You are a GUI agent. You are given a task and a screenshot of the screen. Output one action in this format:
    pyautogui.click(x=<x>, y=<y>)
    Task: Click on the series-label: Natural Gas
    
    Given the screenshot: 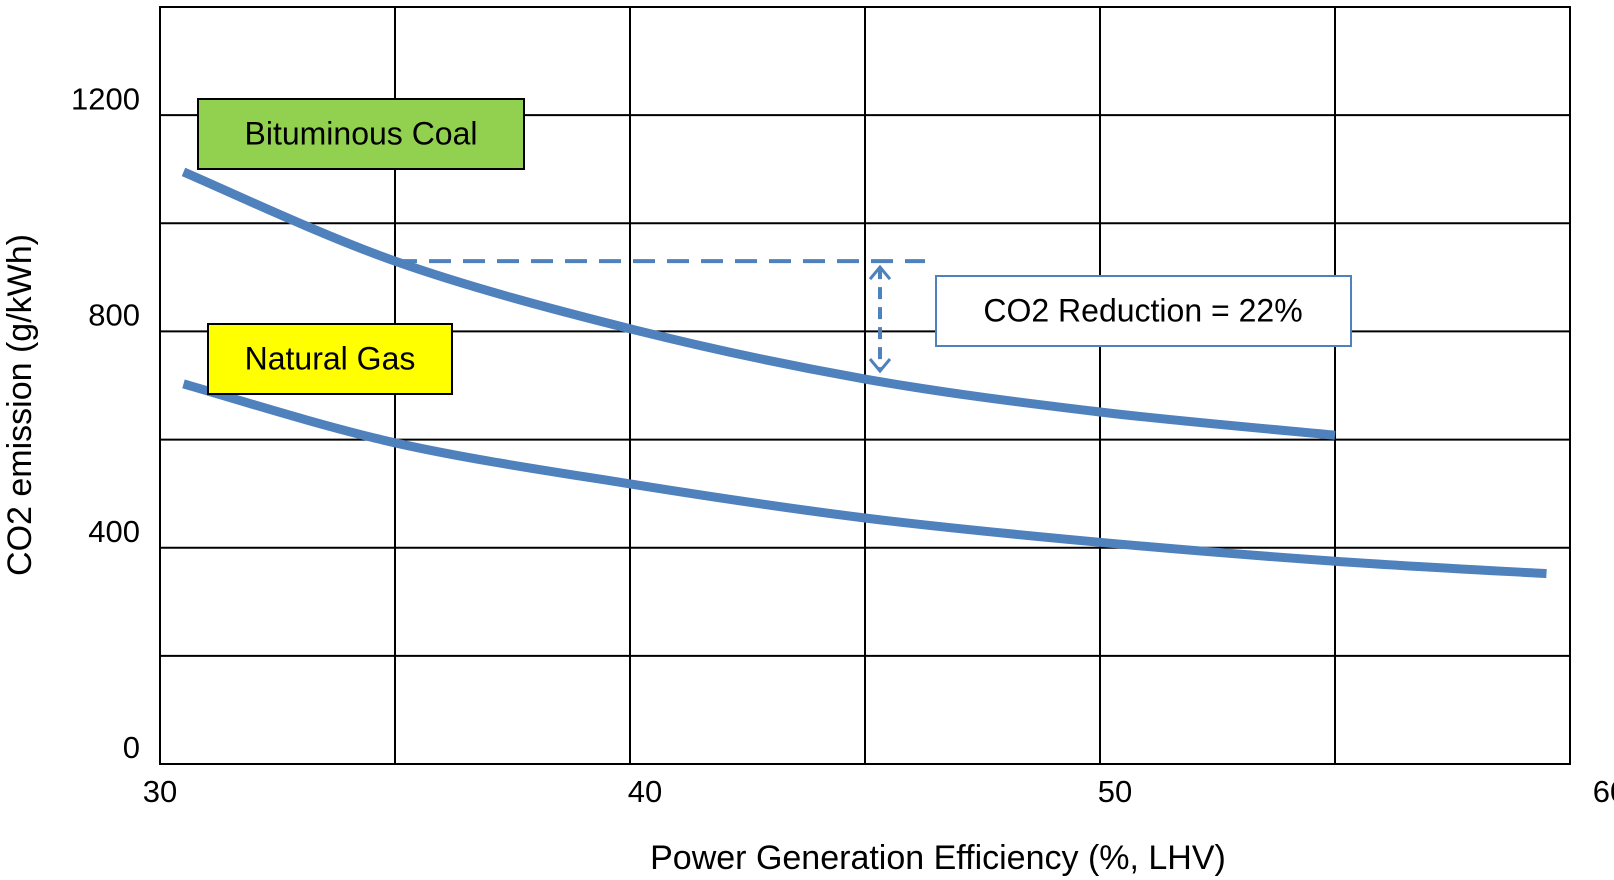 What is the action you would take?
    pyautogui.click(x=330, y=359)
    